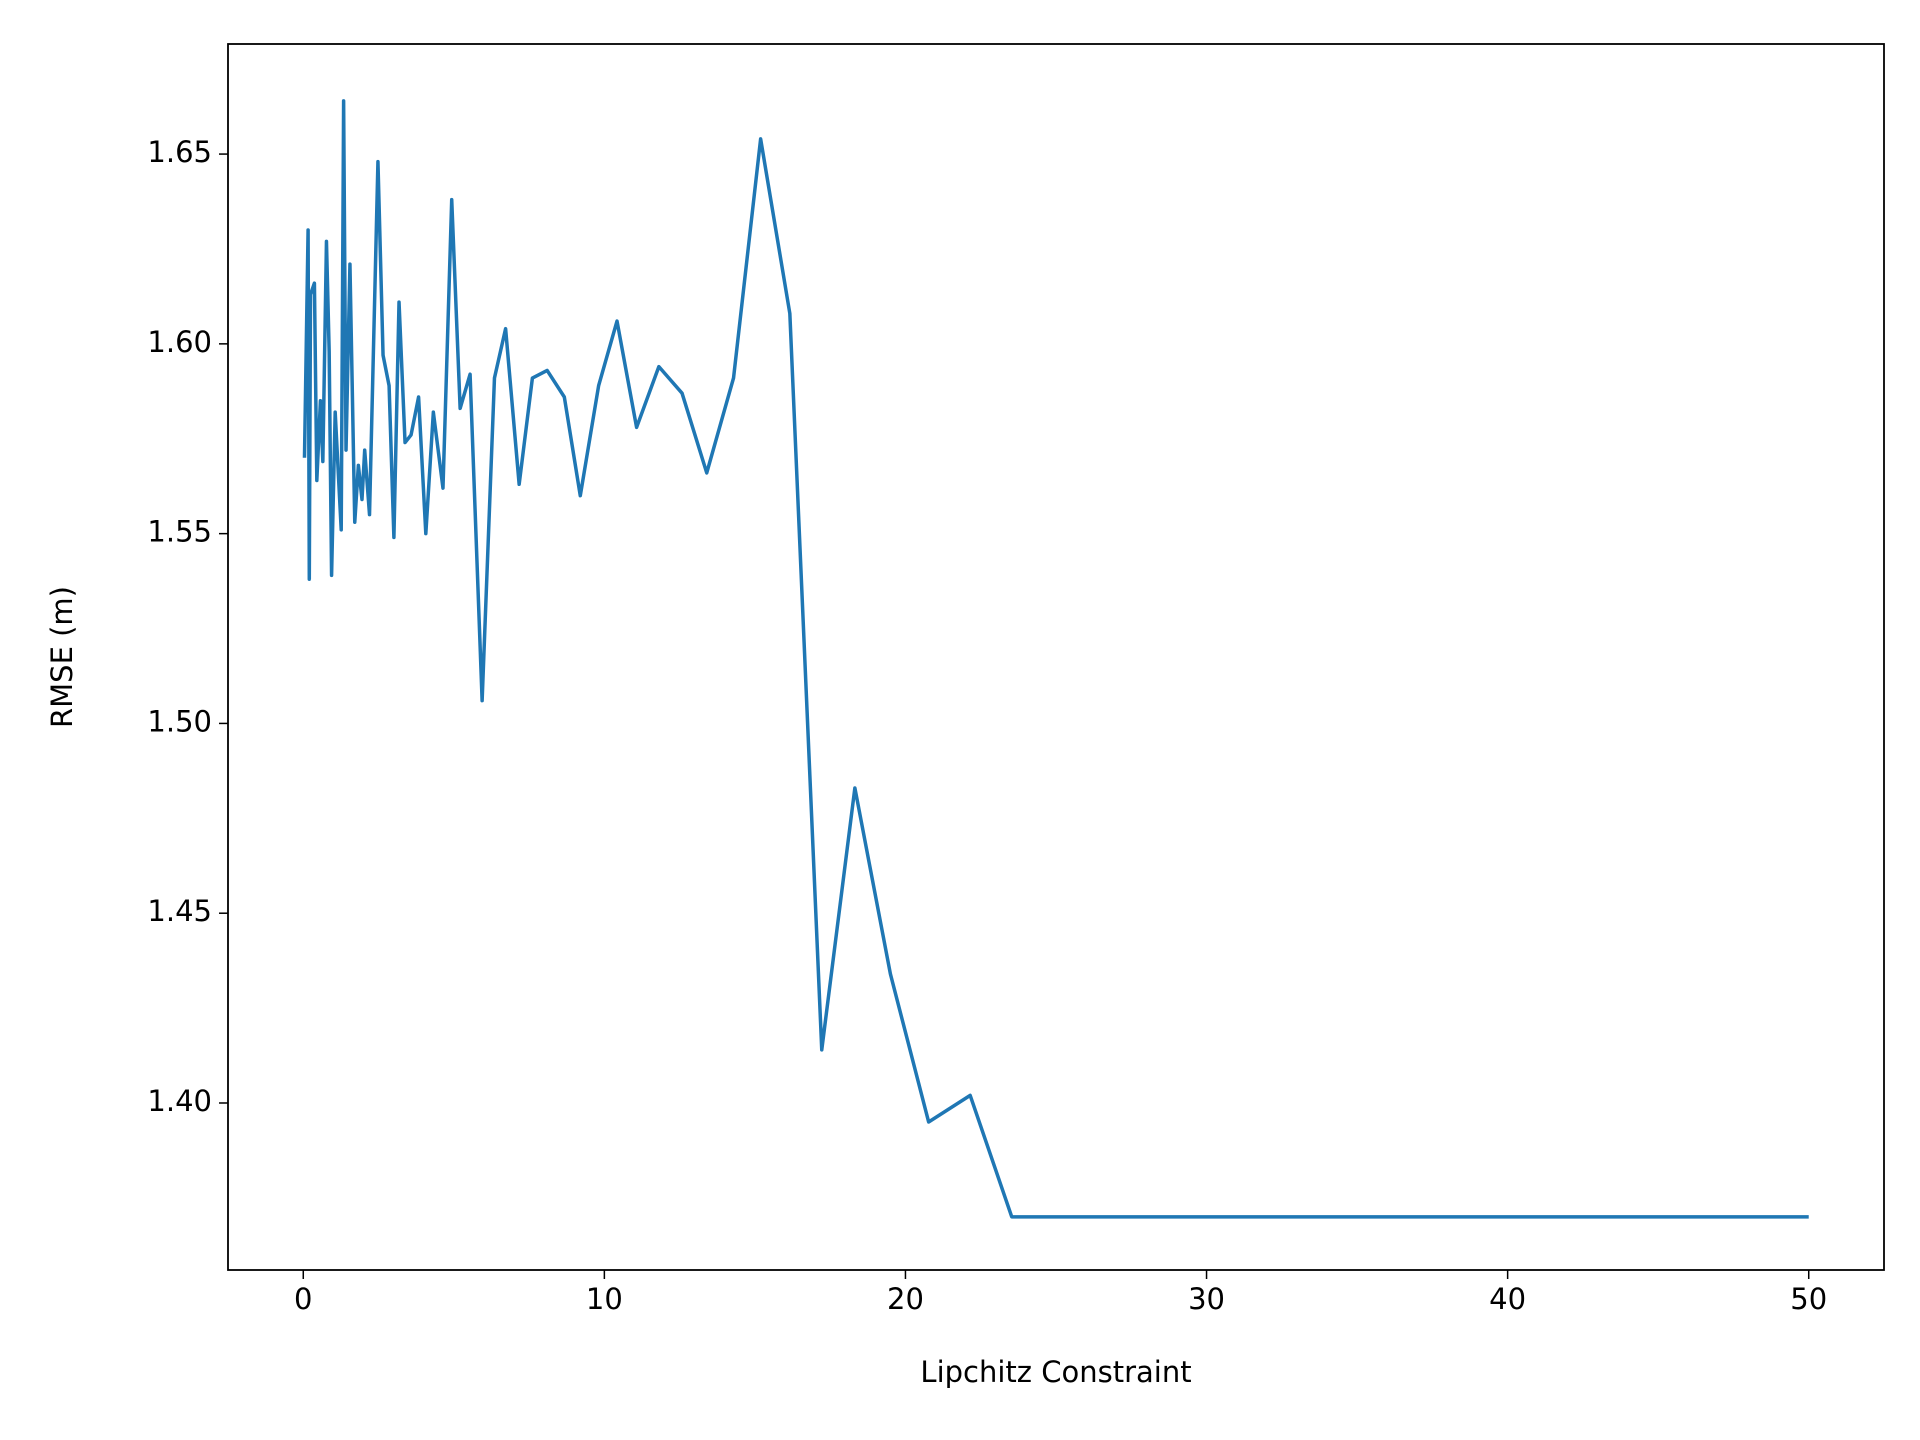 This screenshot has height=1440, width=1920. What do you see at coordinates (1206, 1299) in the screenshot?
I see `x-tick-label: 30` at bounding box center [1206, 1299].